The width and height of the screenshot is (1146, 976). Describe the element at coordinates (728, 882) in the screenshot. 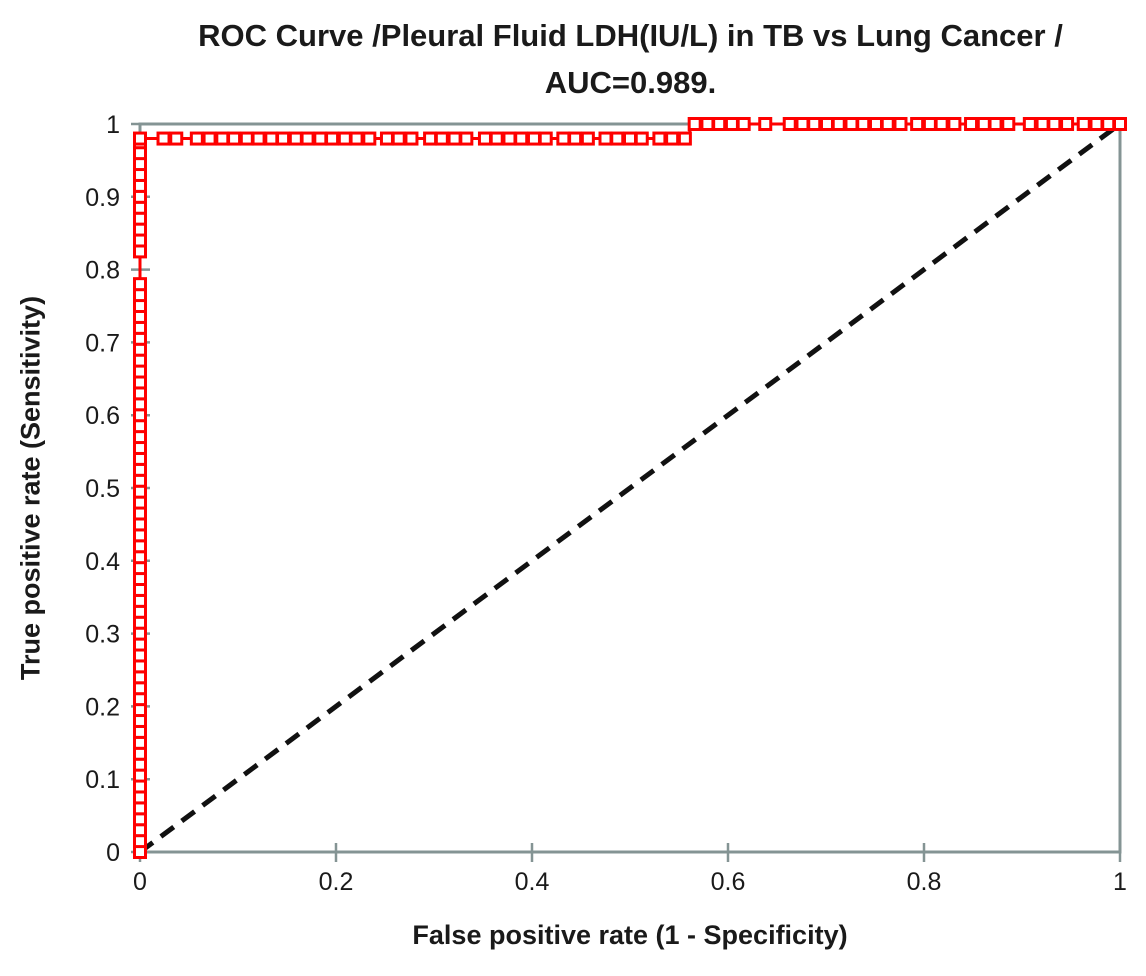

I see `x-tick-label: 0.6` at that location.